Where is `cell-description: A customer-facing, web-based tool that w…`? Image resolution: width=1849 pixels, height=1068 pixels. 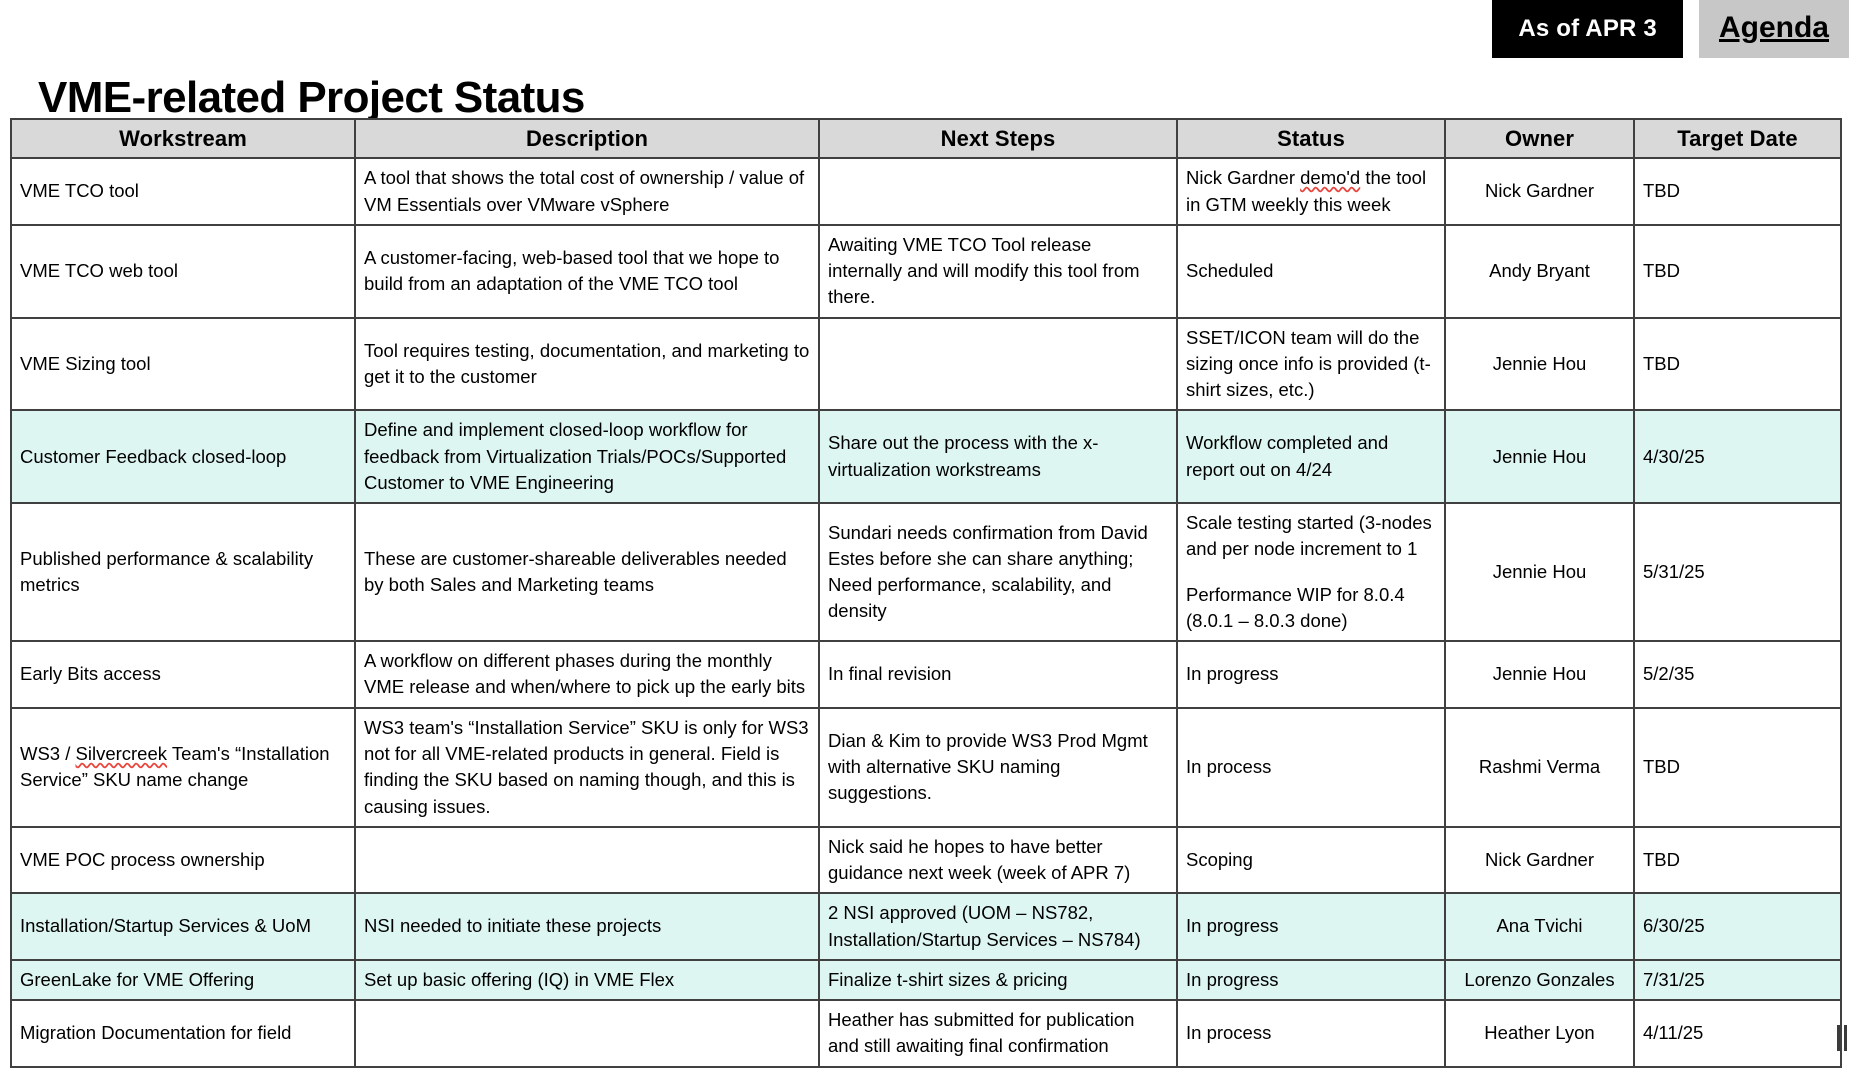
cell-description: A customer-facing, web-based tool that w… is located at coordinates (587, 271).